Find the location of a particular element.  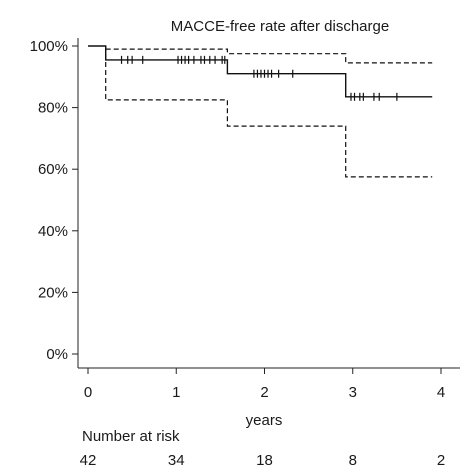

y-tick-label: 40% is located at coordinates (53, 231).